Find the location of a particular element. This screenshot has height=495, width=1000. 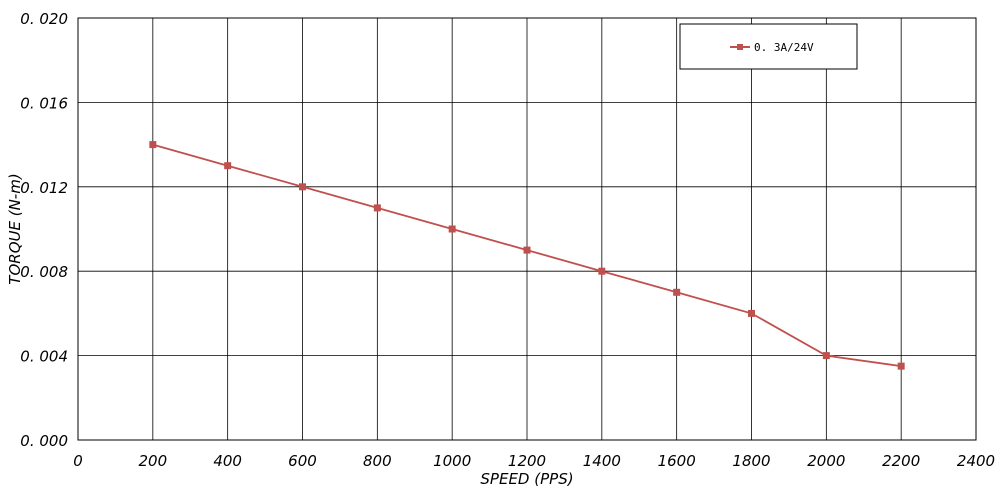

x-tick-label: 400 is located at coordinates (227, 461).